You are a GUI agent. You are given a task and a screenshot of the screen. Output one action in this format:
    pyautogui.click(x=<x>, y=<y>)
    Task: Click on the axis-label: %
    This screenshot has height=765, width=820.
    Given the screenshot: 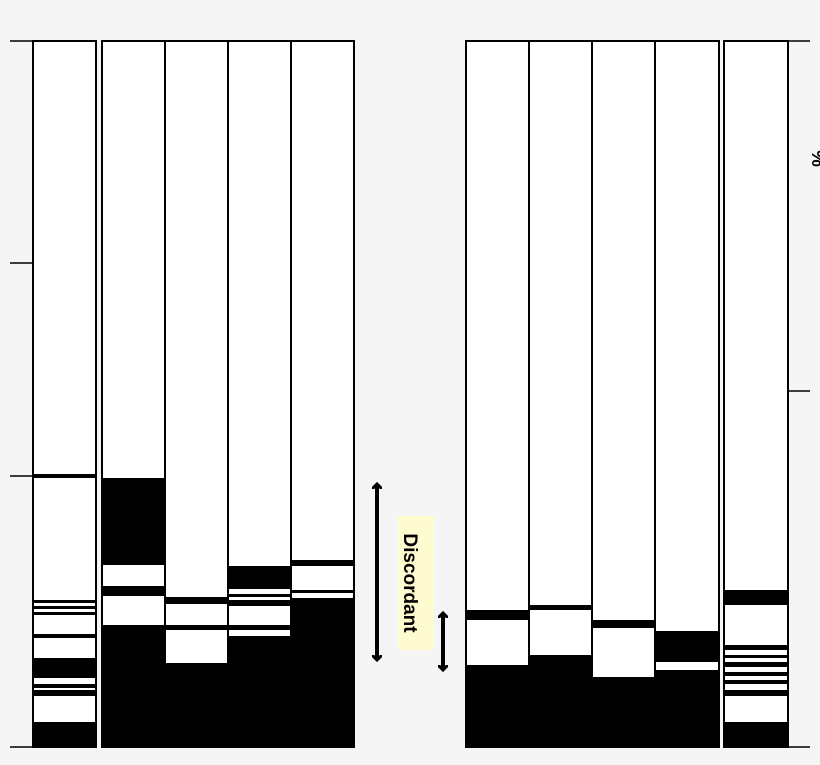 What is the action you would take?
    pyautogui.click(x=813, y=158)
    